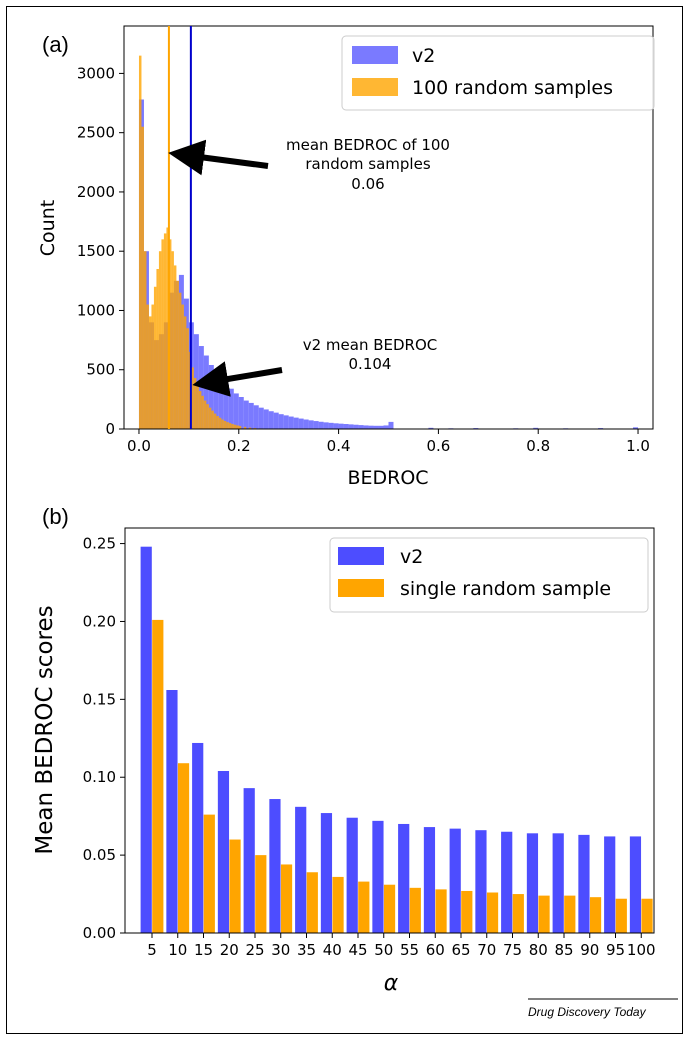 The height and width of the screenshot is (1040, 690). What do you see at coordinates (202, 242) in the screenshot?
I see `series-random-bars` at bounding box center [202, 242].